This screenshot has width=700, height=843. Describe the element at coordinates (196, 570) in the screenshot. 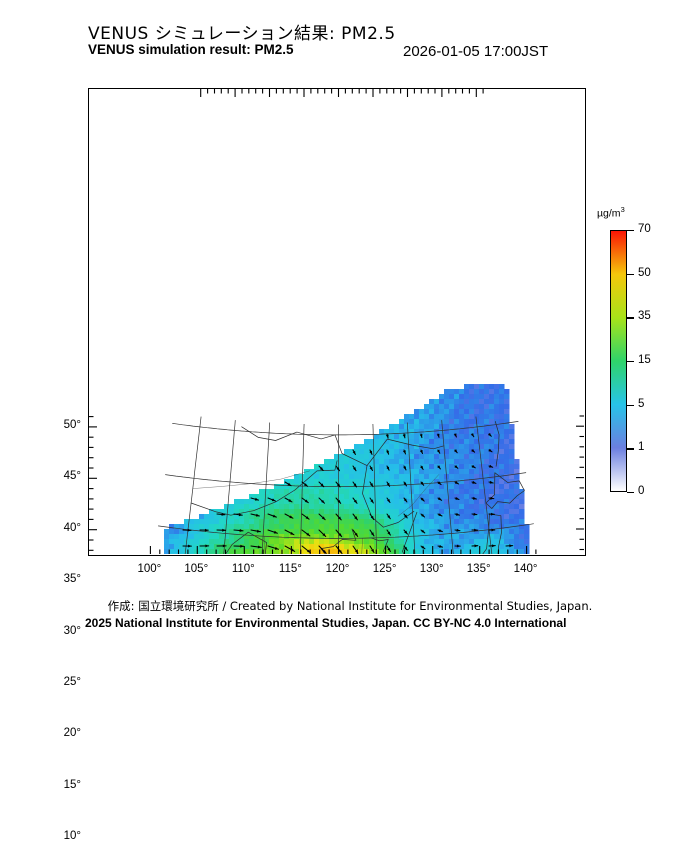

I see `x-axis-label-105: 105°` at that location.